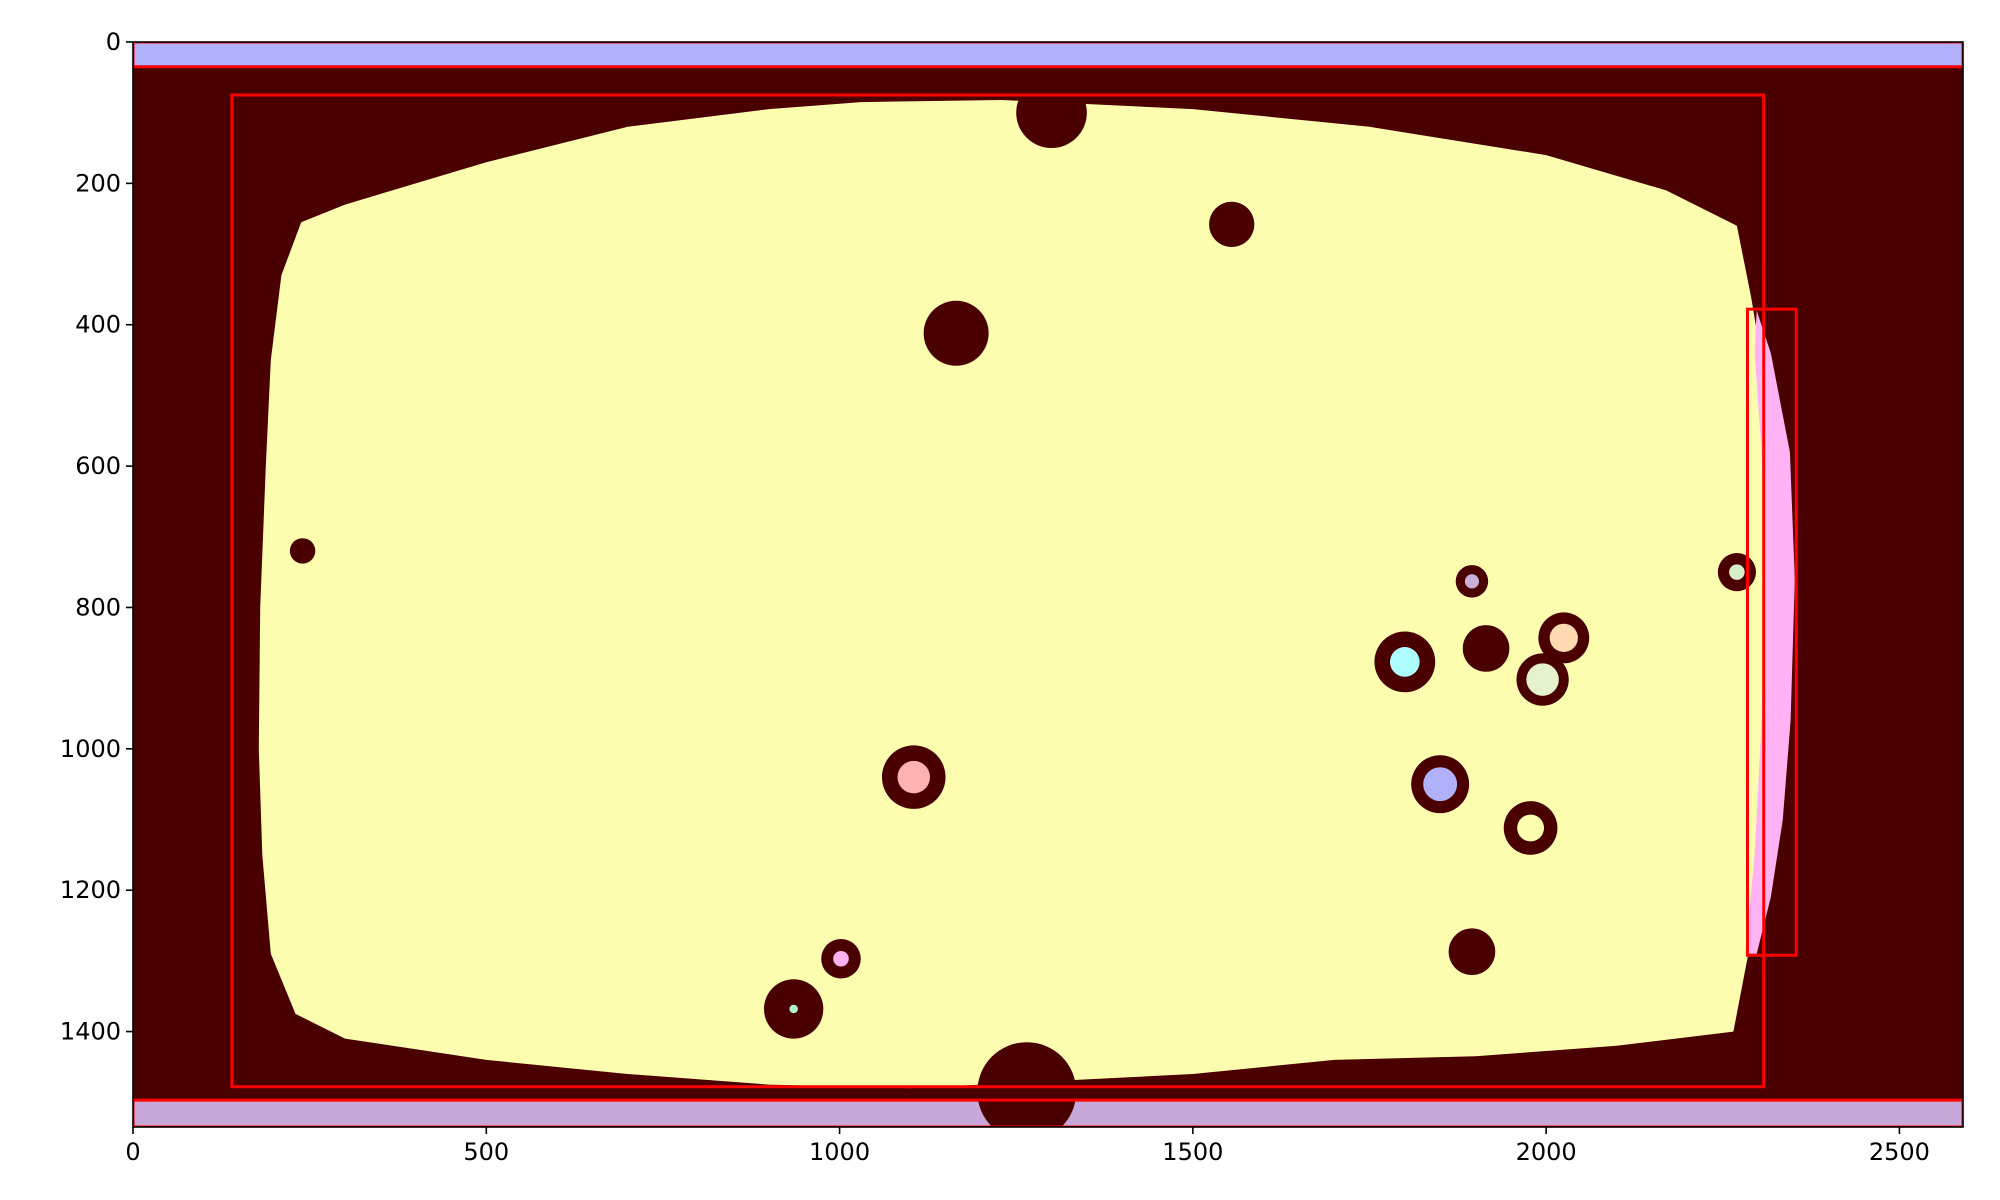 The height and width of the screenshot is (1200, 2000). Describe the element at coordinates (1192, 1152) in the screenshot. I see `x-tick-label: 1500` at that location.